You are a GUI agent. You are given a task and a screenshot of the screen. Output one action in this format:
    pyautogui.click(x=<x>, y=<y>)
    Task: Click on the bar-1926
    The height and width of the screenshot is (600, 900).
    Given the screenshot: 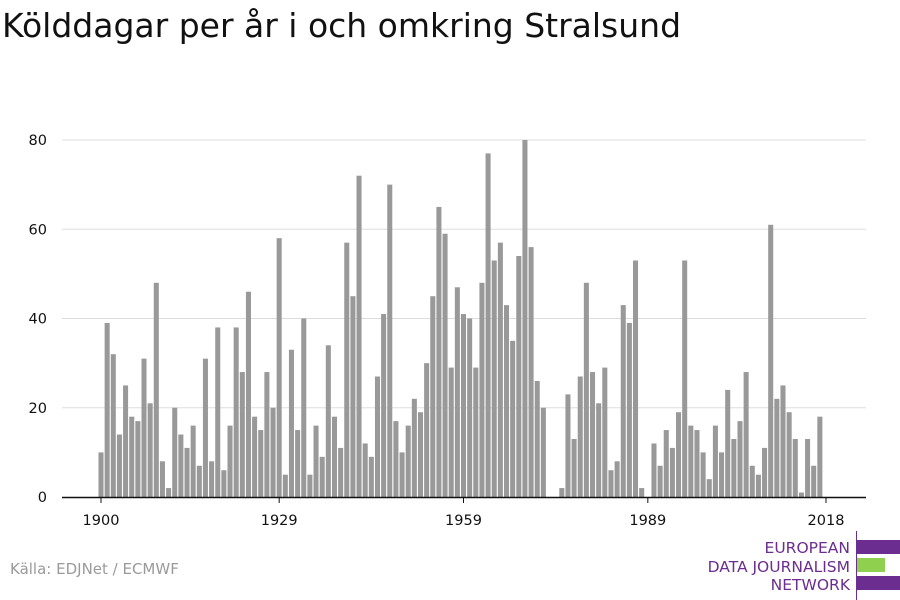 What is the action you would take?
    pyautogui.click(x=261, y=463)
    